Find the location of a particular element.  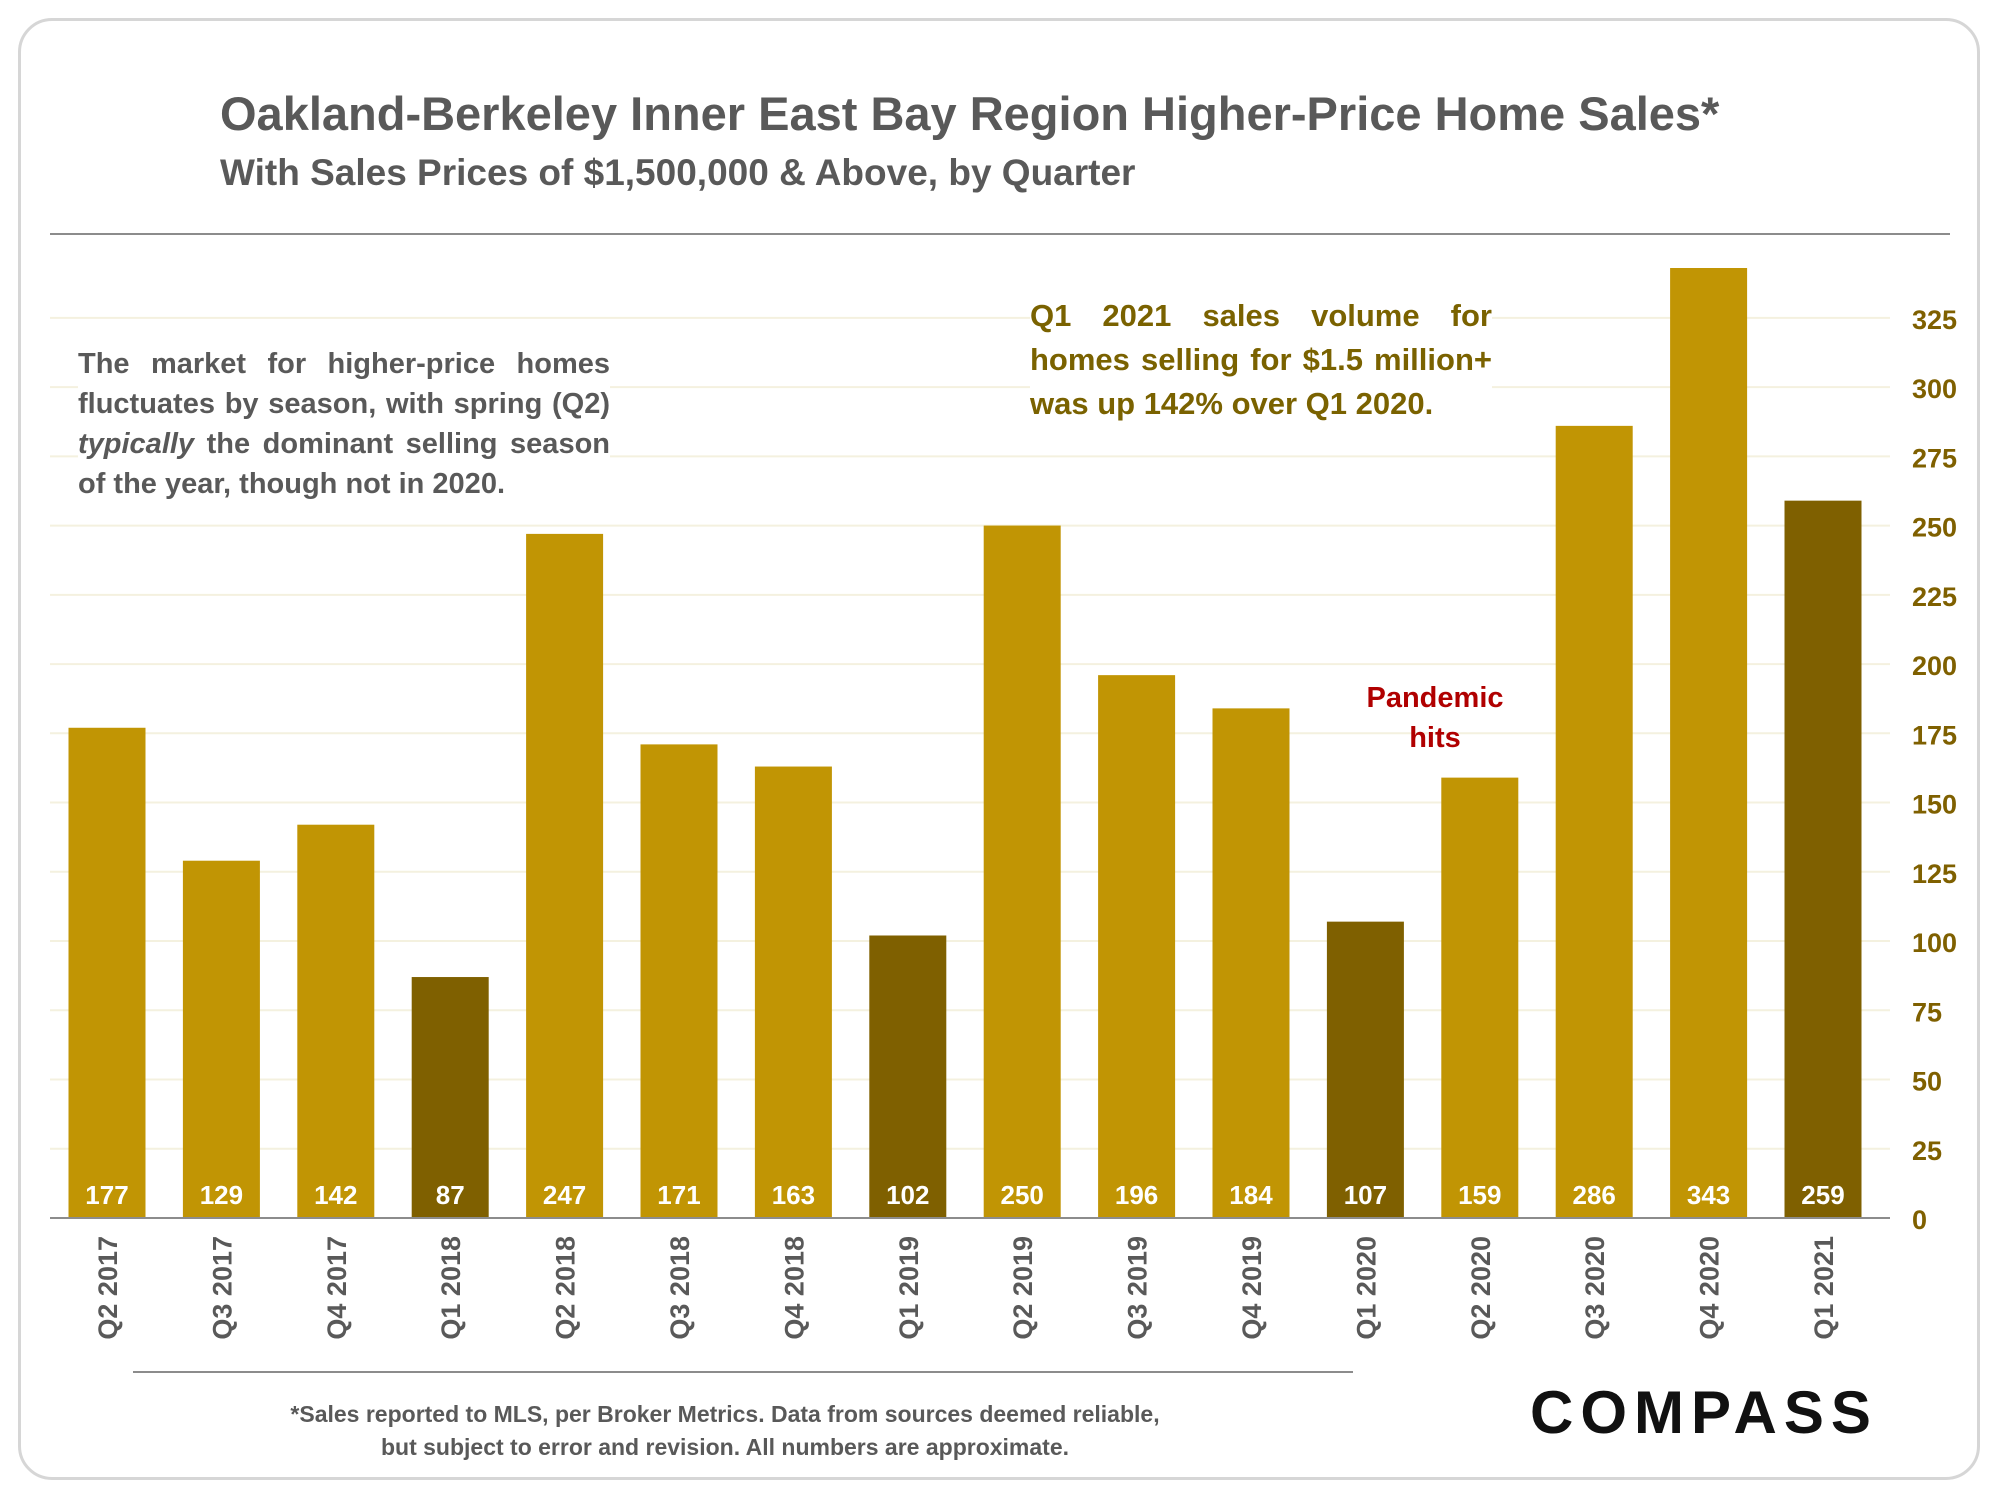

bar-value-label: 343 is located at coordinates (1708, 1195).